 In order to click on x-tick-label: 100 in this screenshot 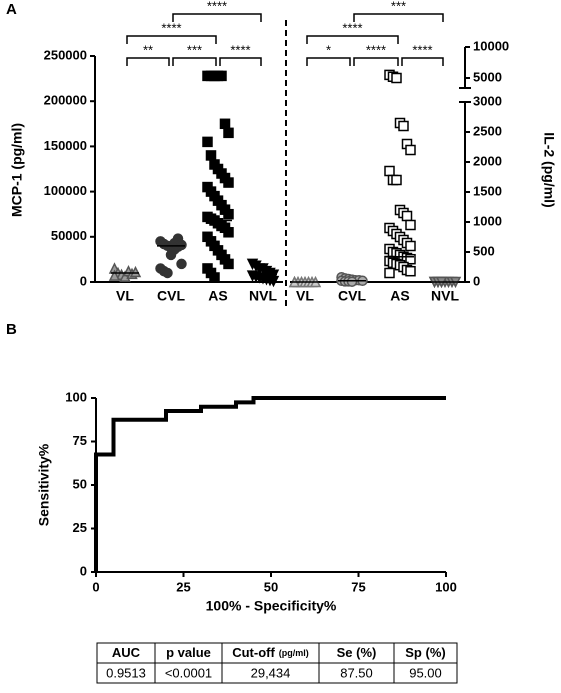, I will do `click(446, 586)`.